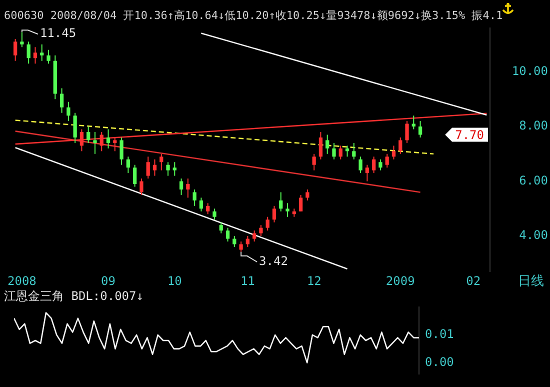 The image size is (550, 387). I want to click on y-tick-label: 10.00, so click(530, 71).